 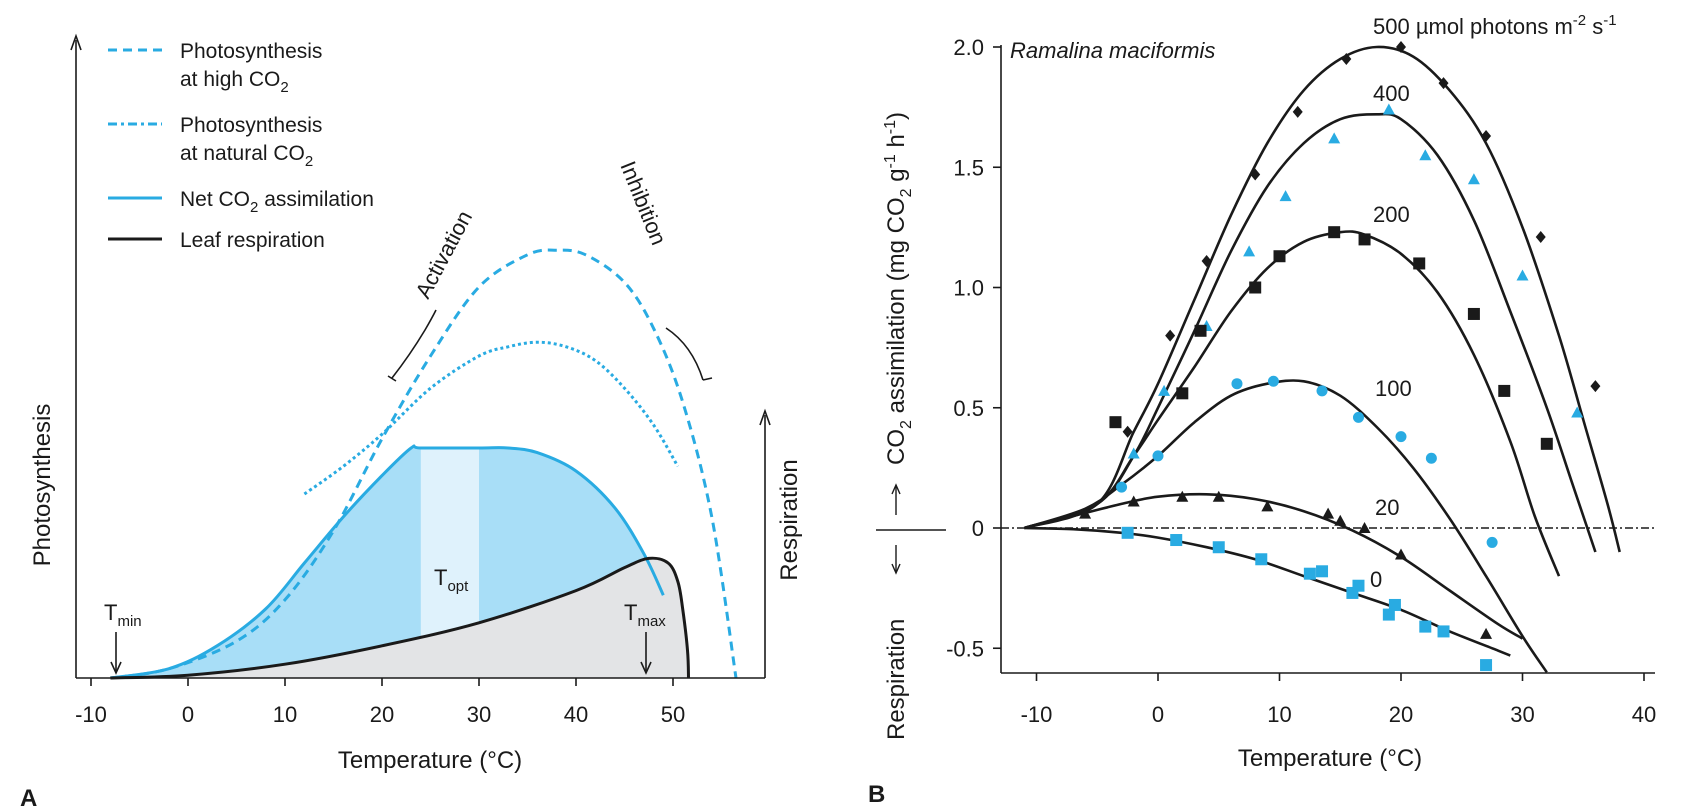 I want to click on inhibition-bracket, so click(x=689, y=354).